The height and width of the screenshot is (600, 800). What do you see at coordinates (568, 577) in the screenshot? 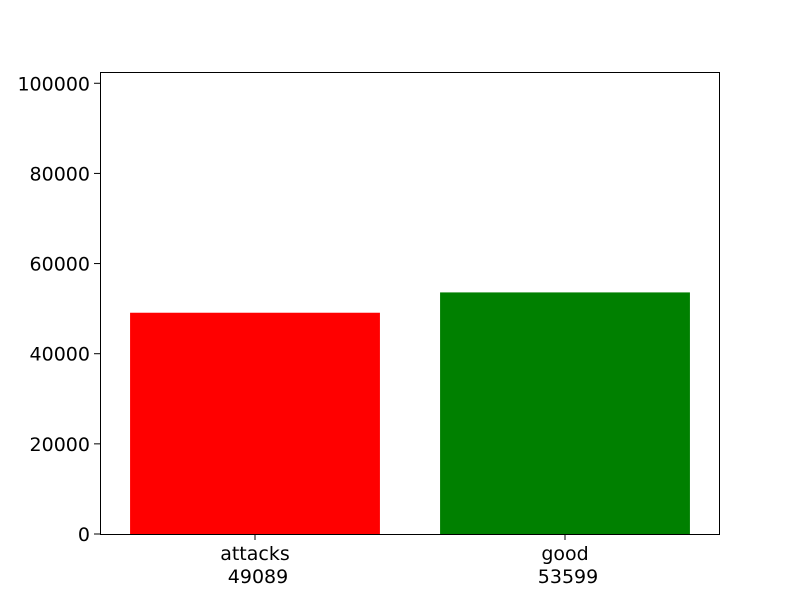
I see `x-tick-label-value: 53599` at bounding box center [568, 577].